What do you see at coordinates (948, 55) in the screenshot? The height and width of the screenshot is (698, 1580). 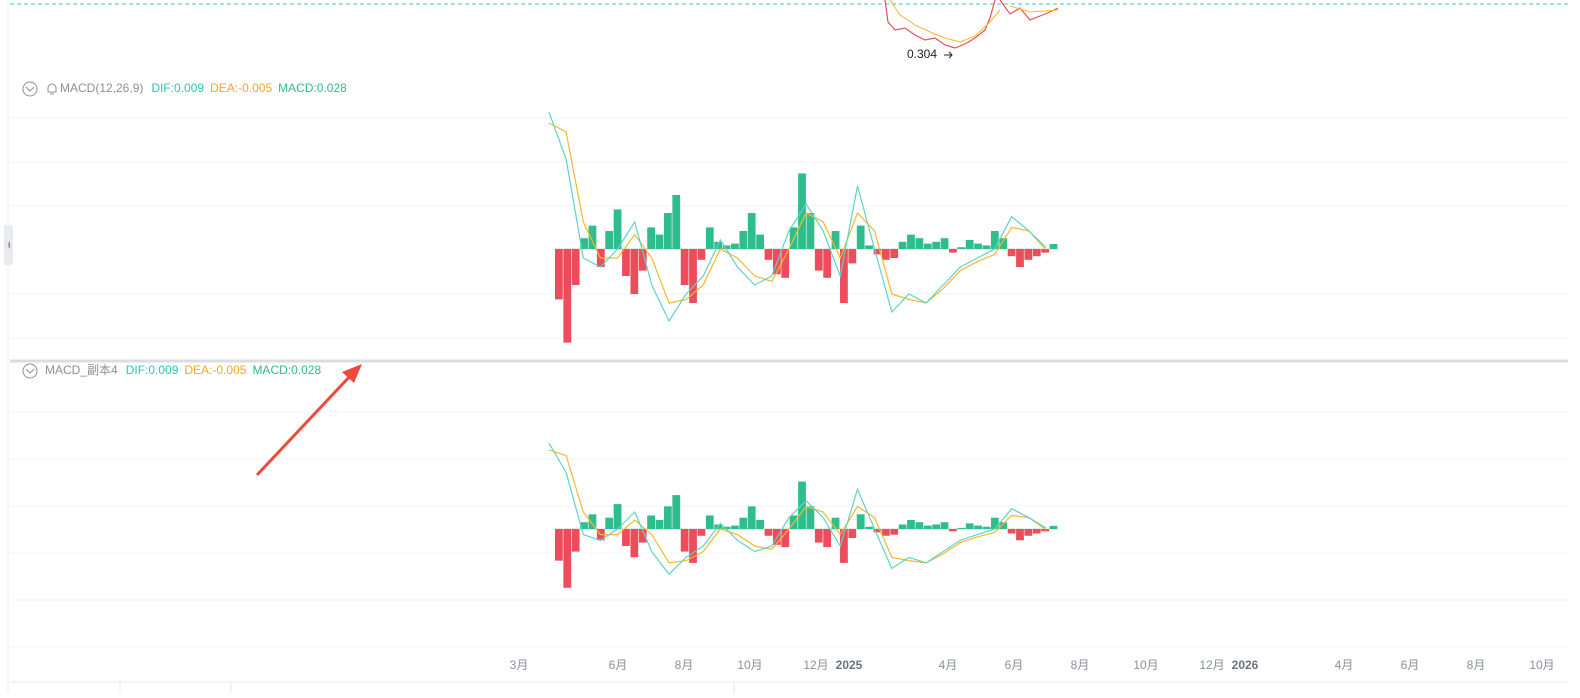 I see `price-arrow` at bounding box center [948, 55].